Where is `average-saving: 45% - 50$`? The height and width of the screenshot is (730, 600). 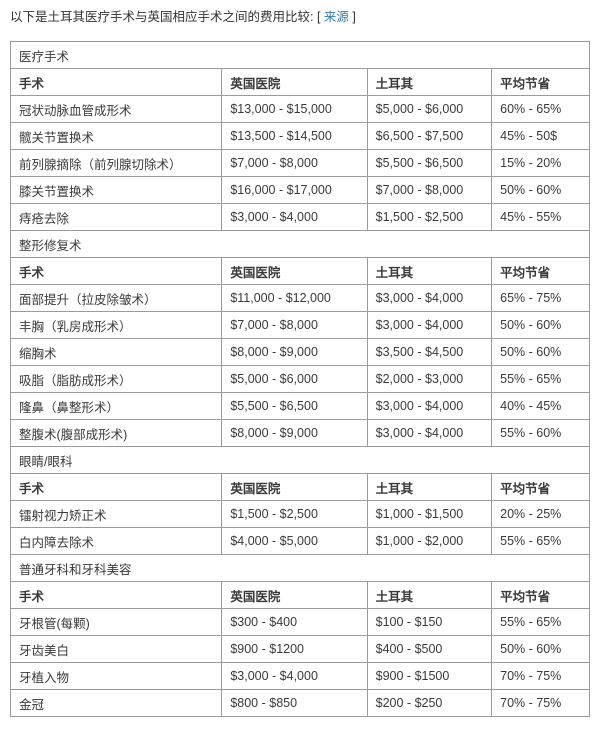 average-saving: 45% - 50$ is located at coordinates (540, 136).